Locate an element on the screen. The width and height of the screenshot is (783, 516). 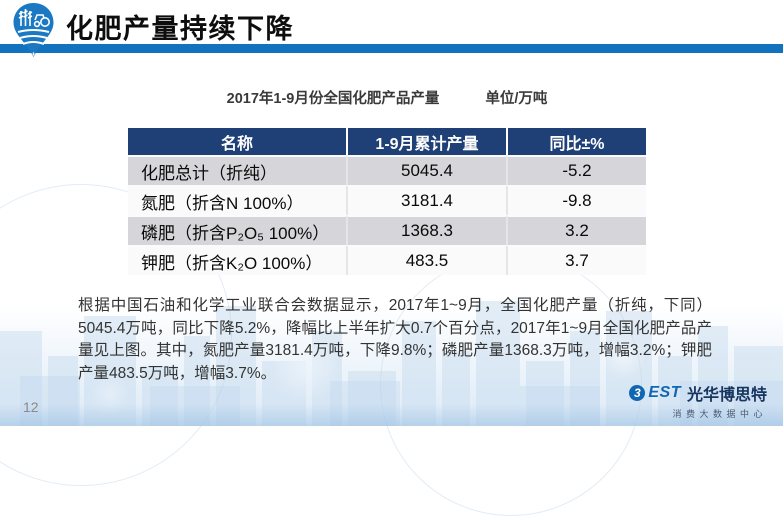
agriculture-pin-icon is located at coordinates (33, 30).